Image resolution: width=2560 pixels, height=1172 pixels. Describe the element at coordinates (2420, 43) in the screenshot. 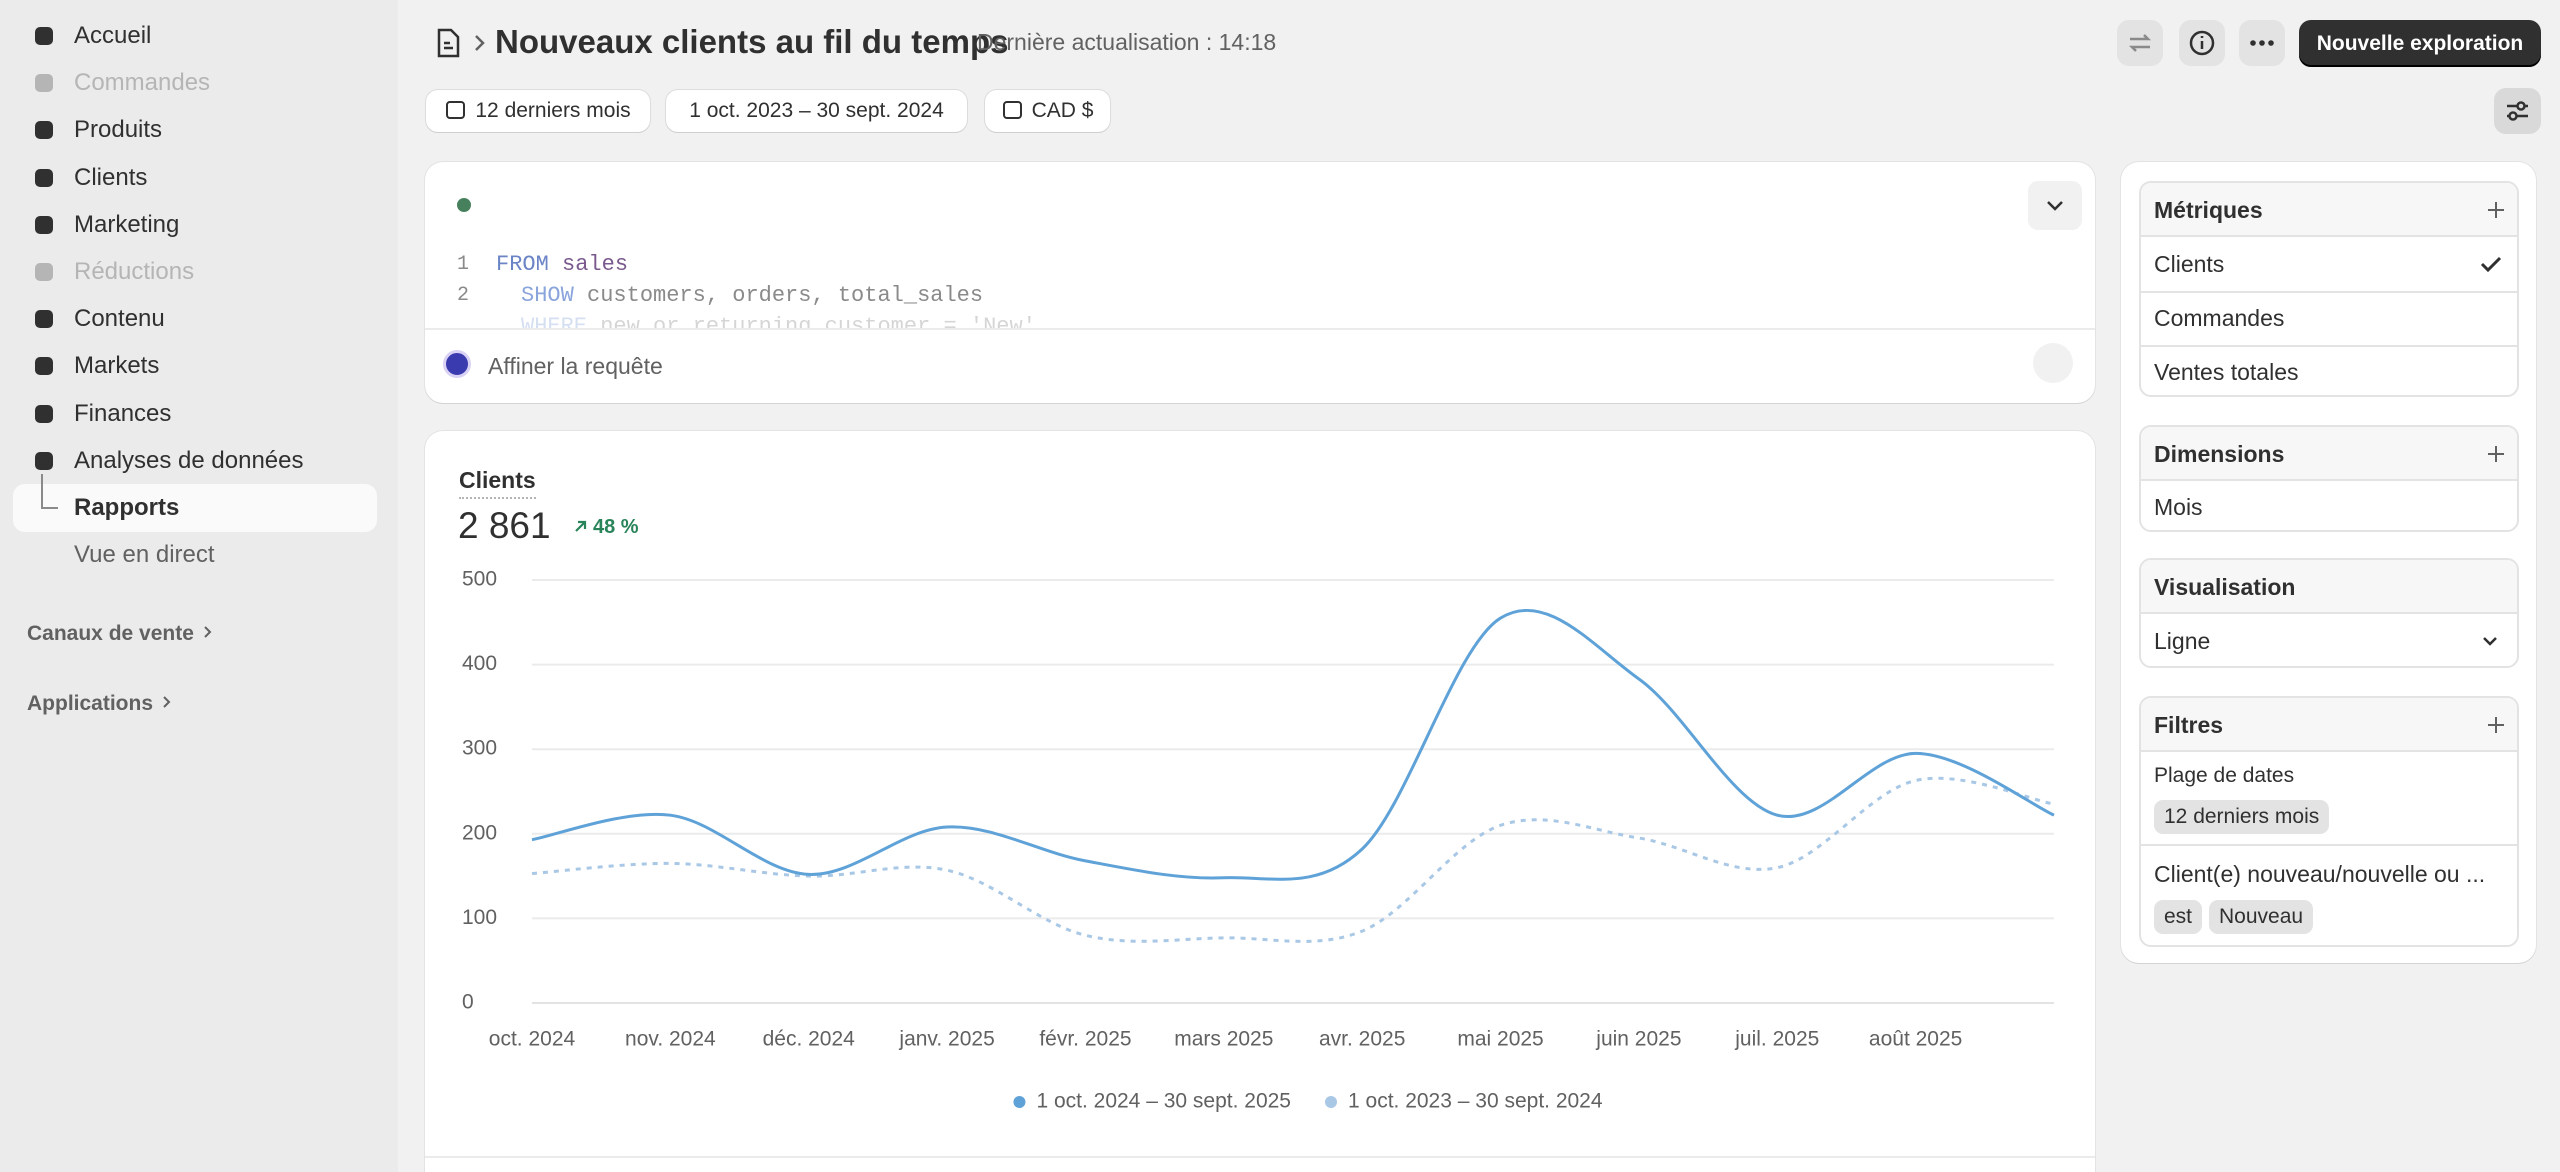

I see `primary-button: Nouvelle exploration` at that location.